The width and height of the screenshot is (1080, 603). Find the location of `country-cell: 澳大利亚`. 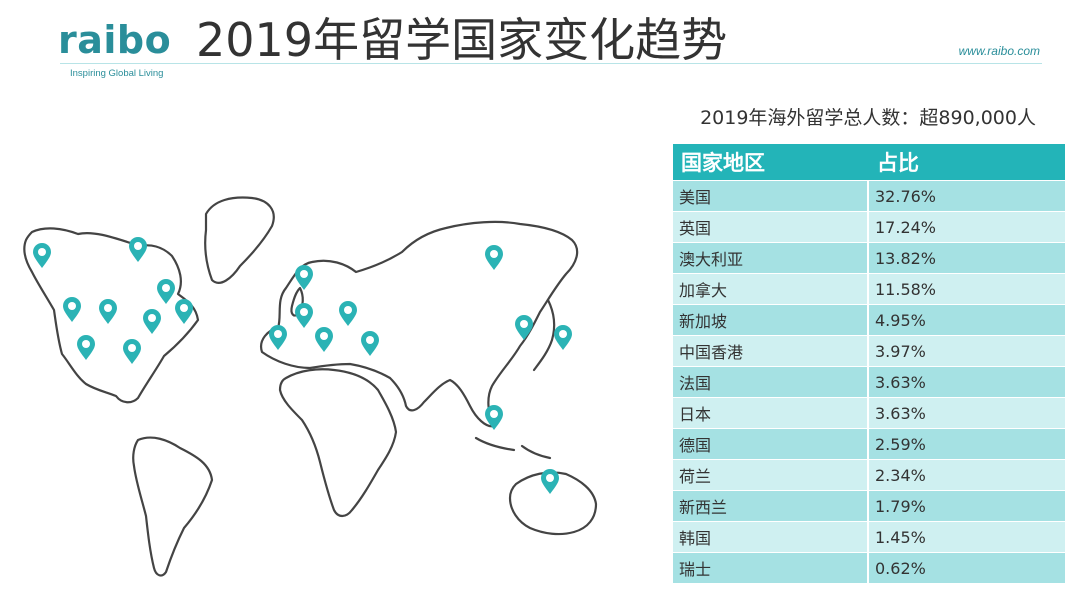

country-cell: 澳大利亚 is located at coordinates (771, 258).